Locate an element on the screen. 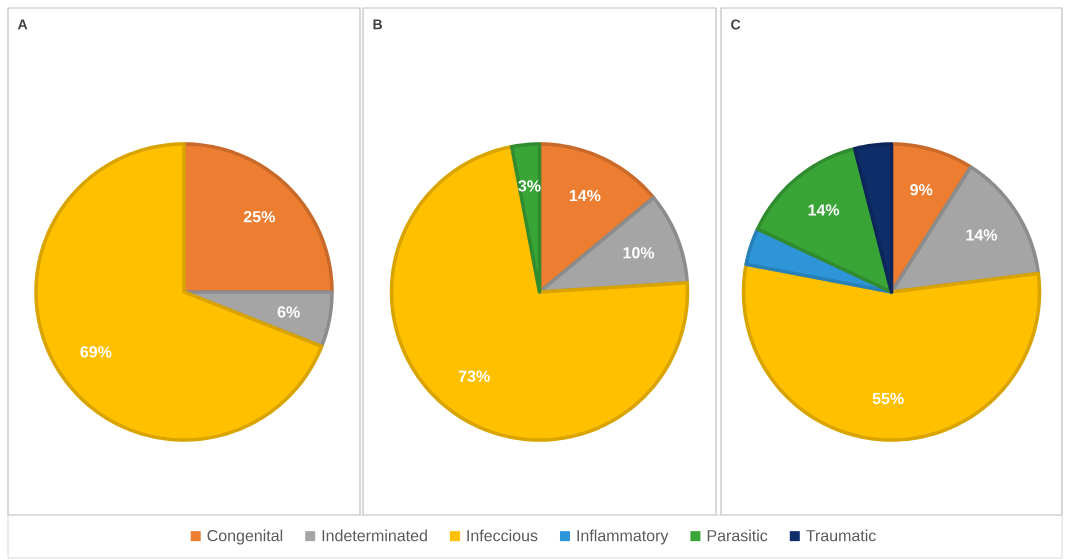 This screenshot has width=1067, height=560. data-label: 55% is located at coordinates (888, 398).